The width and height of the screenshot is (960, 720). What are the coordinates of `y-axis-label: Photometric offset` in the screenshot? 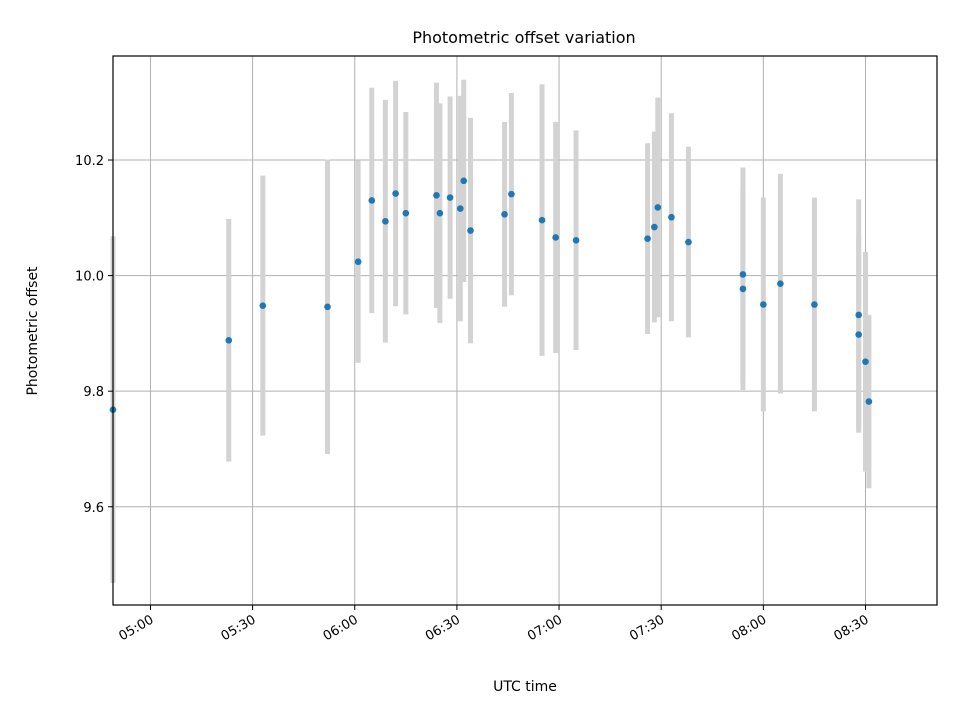 It's located at (33, 331).